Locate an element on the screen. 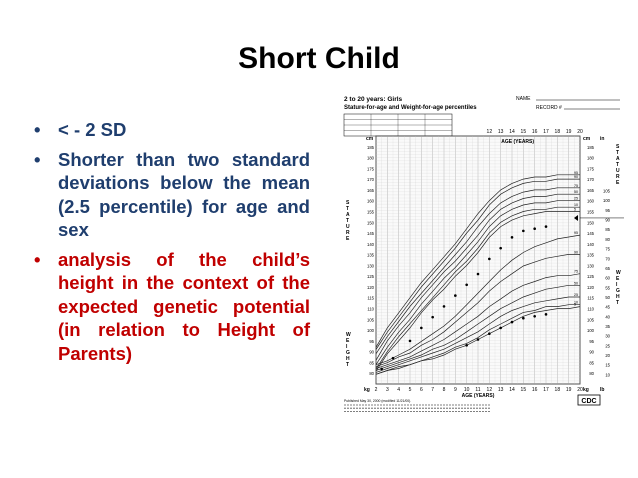 This screenshot has height=478, width=638. weight-vertical-letter-right: H is located at coordinates (618, 297).